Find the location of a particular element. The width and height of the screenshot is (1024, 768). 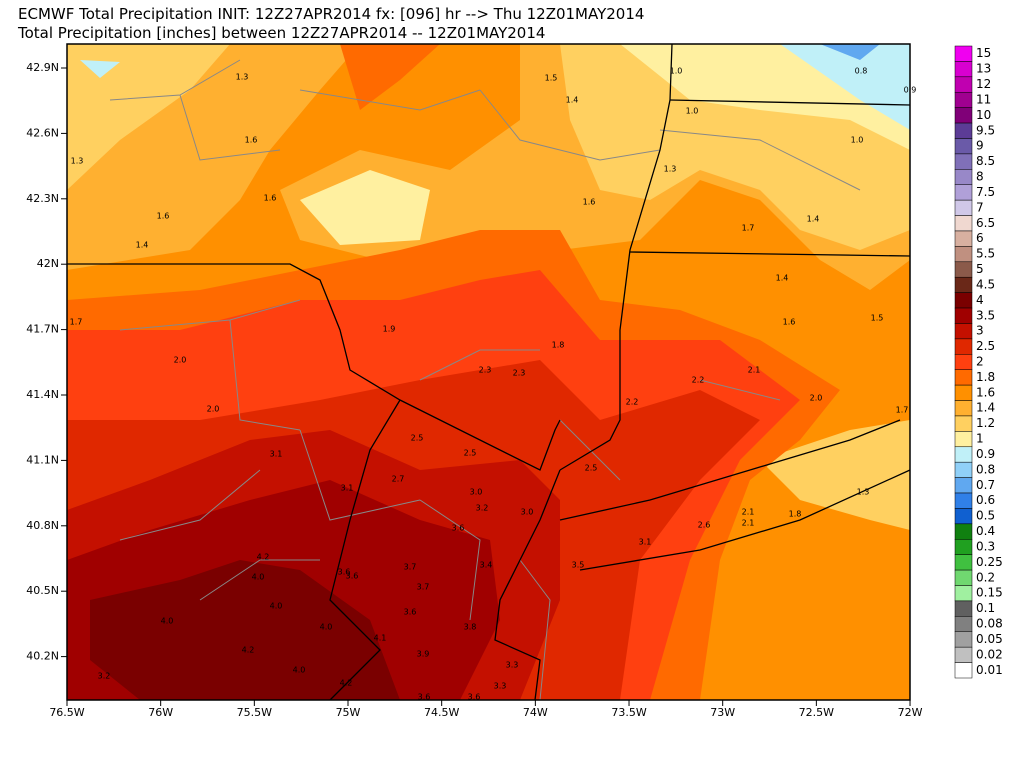

level-label: 3 is located at coordinates (980, 331).